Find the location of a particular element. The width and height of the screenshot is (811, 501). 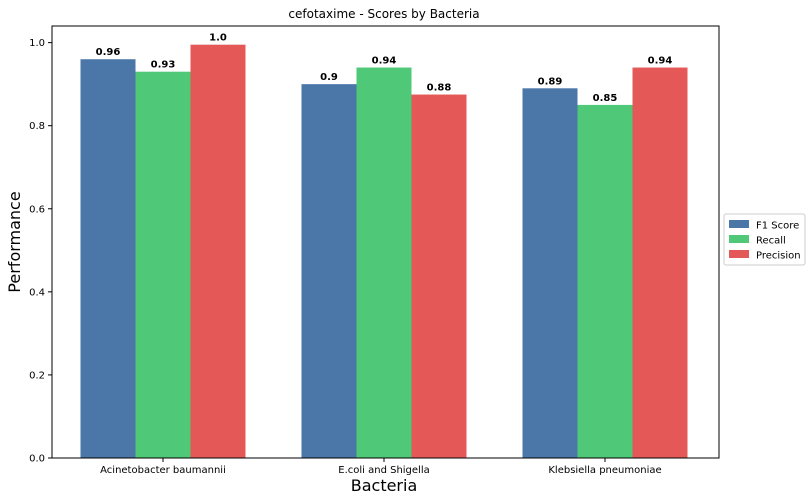

legend-swatch-f1-score is located at coordinates (739, 224).